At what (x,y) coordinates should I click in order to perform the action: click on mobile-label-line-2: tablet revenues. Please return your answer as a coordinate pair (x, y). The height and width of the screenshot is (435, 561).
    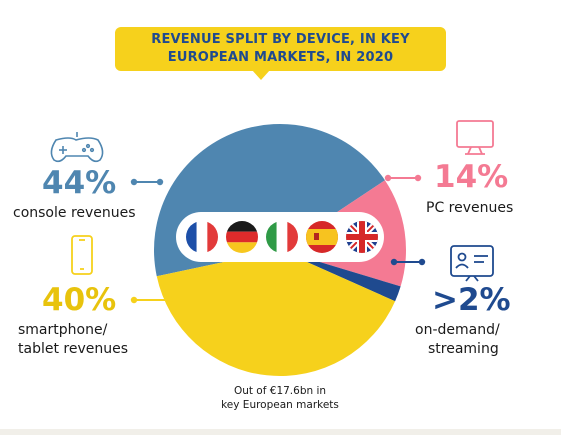
    Looking at the image, I should click on (73, 349).